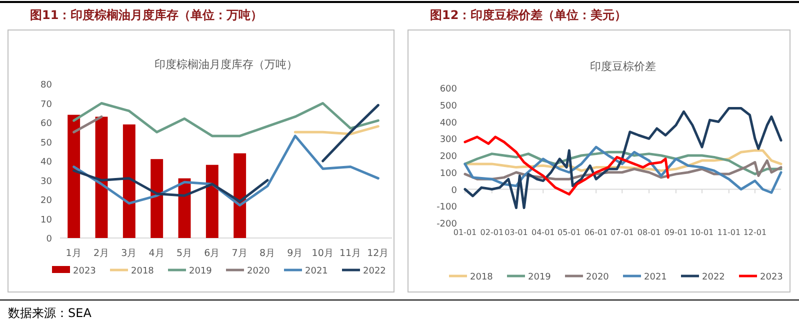 This screenshot has width=799, height=327. I want to click on chart-subtitle: 印度豆棕价差, so click(623, 66).